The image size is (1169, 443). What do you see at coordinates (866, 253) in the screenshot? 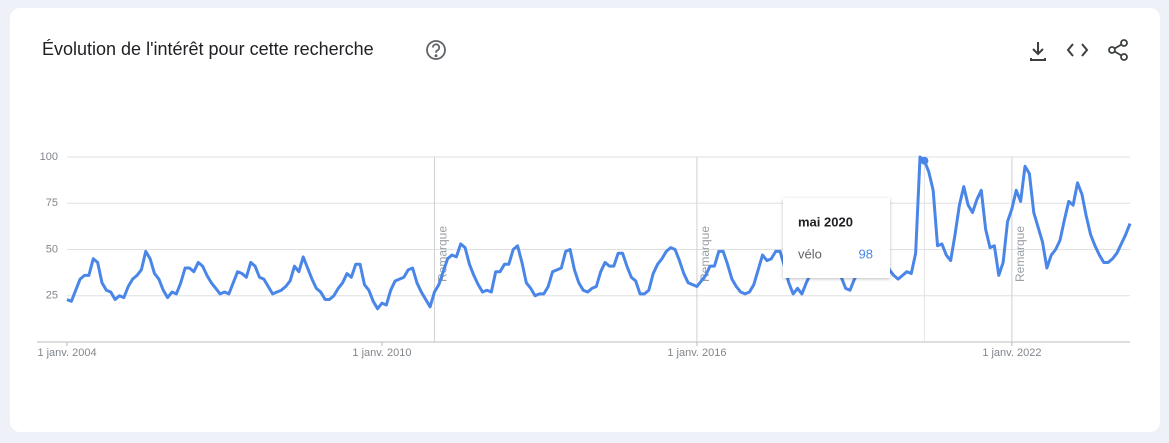
I see `tooltip-value: 98` at bounding box center [866, 253].